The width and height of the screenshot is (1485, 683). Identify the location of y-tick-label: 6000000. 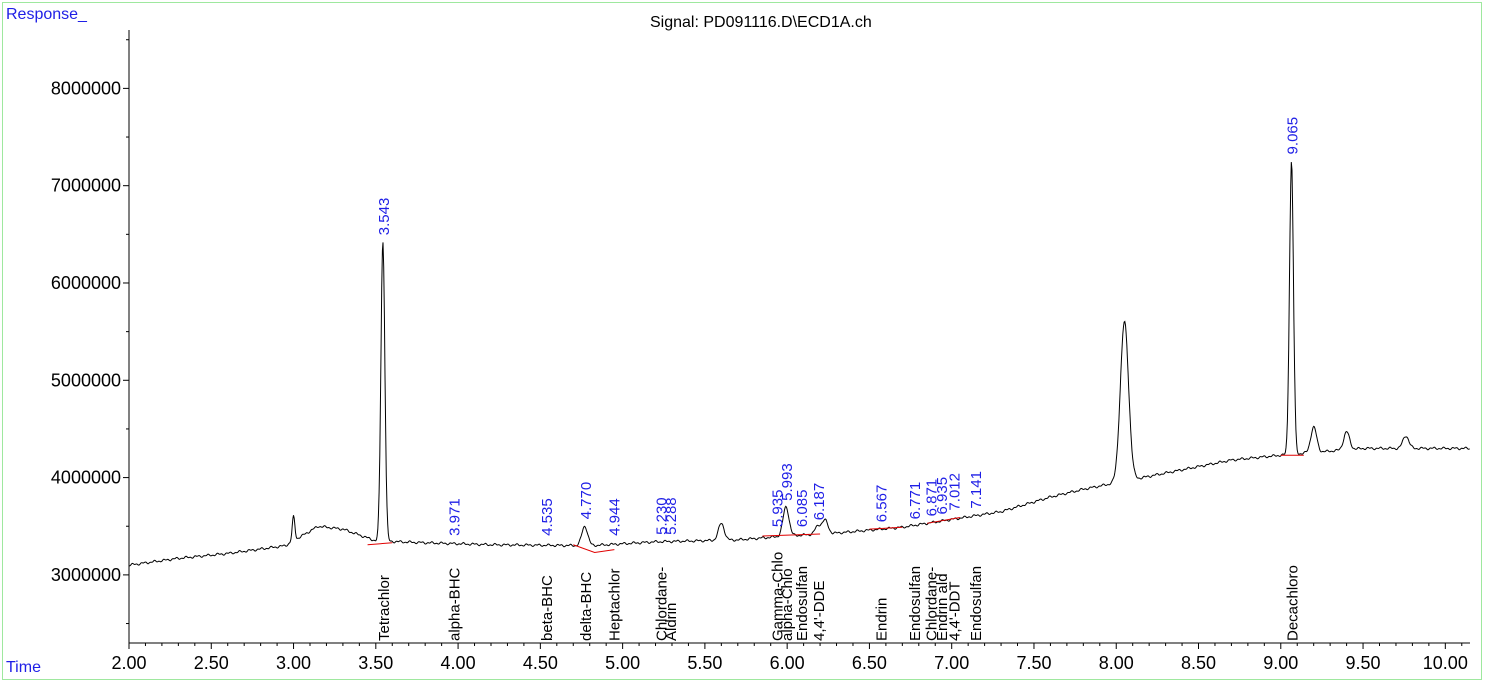
(86, 283).